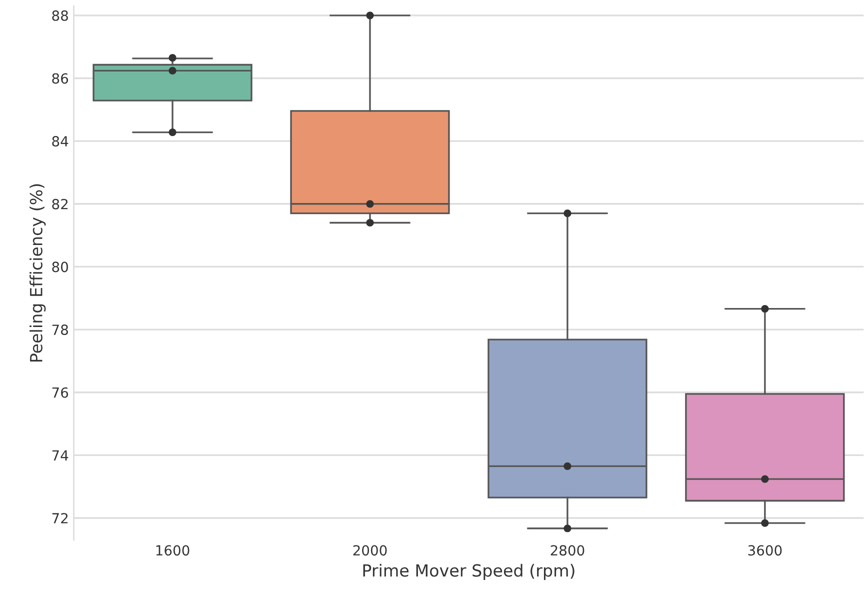 This screenshot has height=600, width=868. I want to click on y-tick-label: 74, so click(60, 455).